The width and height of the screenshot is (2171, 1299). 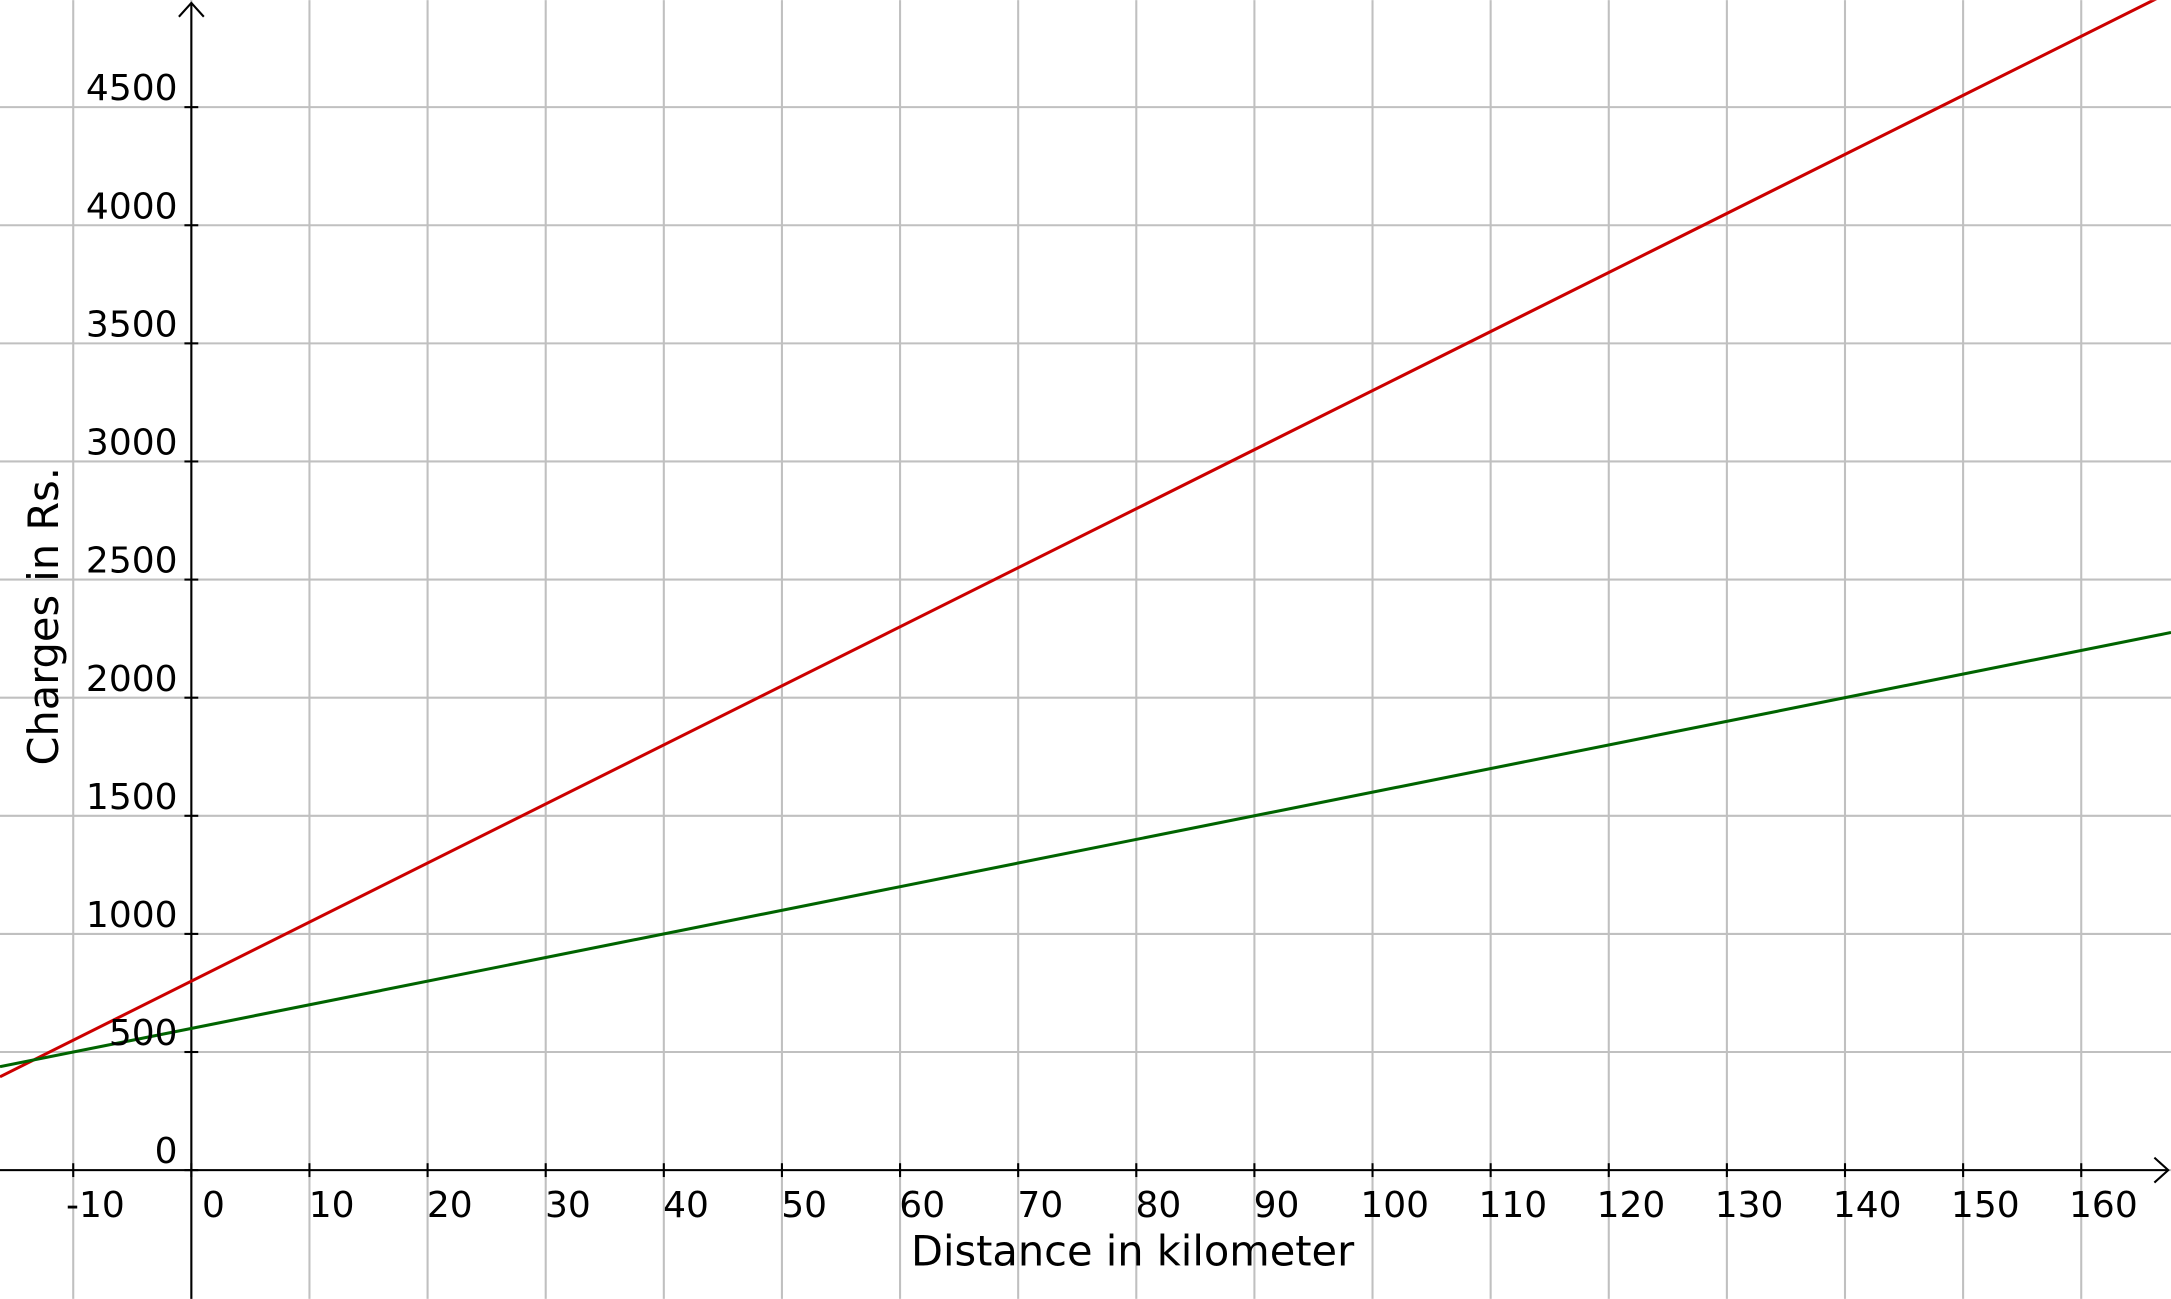 What do you see at coordinates (1985, 1205) in the screenshot?
I see `x-tick-label: 150` at bounding box center [1985, 1205].